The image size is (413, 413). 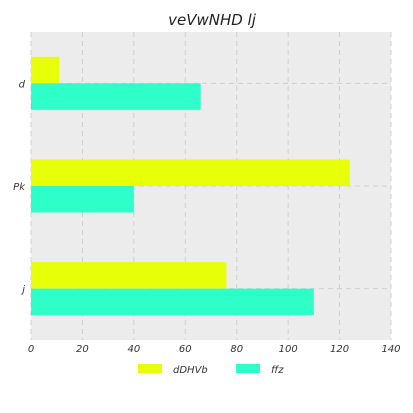 What do you see at coordinates (236, 349) in the screenshot?
I see `x-tick-label: 80` at bounding box center [236, 349].